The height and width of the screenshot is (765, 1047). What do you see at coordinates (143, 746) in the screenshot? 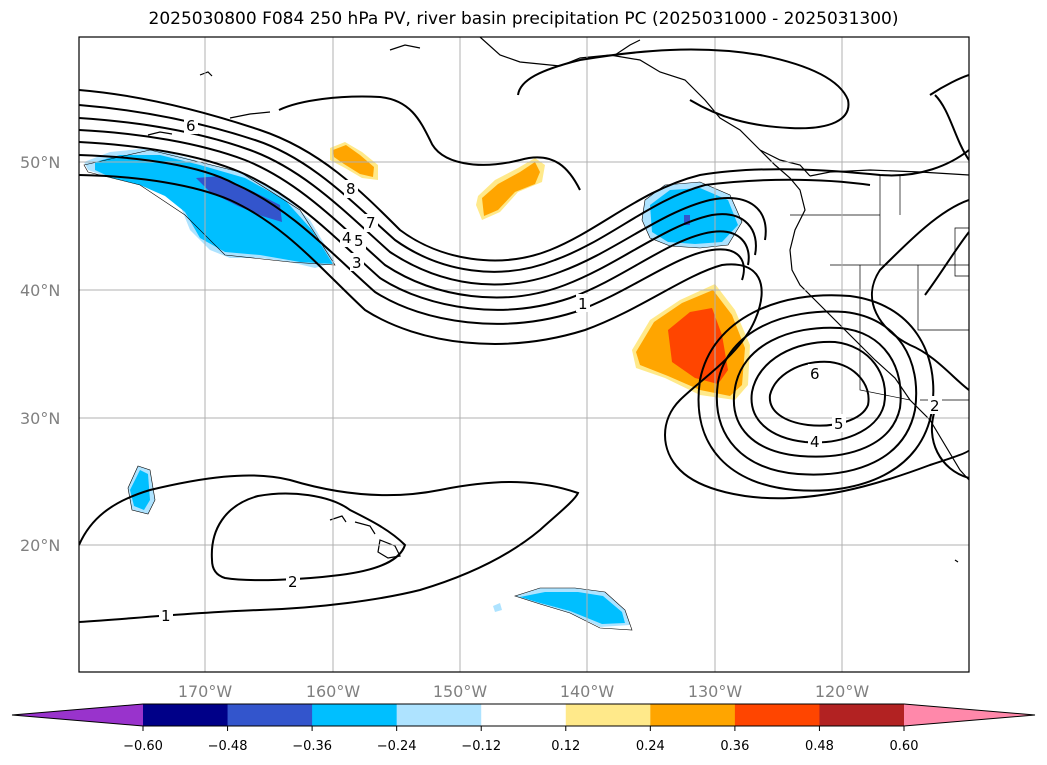
I see `colorbar-tick-label: −0.60` at bounding box center [143, 746].